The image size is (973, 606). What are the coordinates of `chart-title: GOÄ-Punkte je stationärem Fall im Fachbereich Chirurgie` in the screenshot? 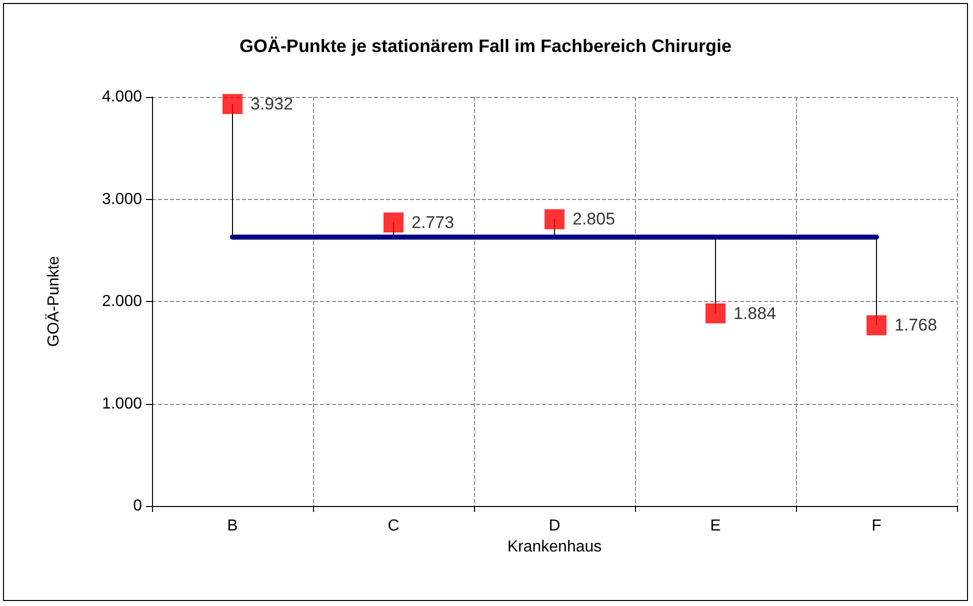 It's located at (485, 46).